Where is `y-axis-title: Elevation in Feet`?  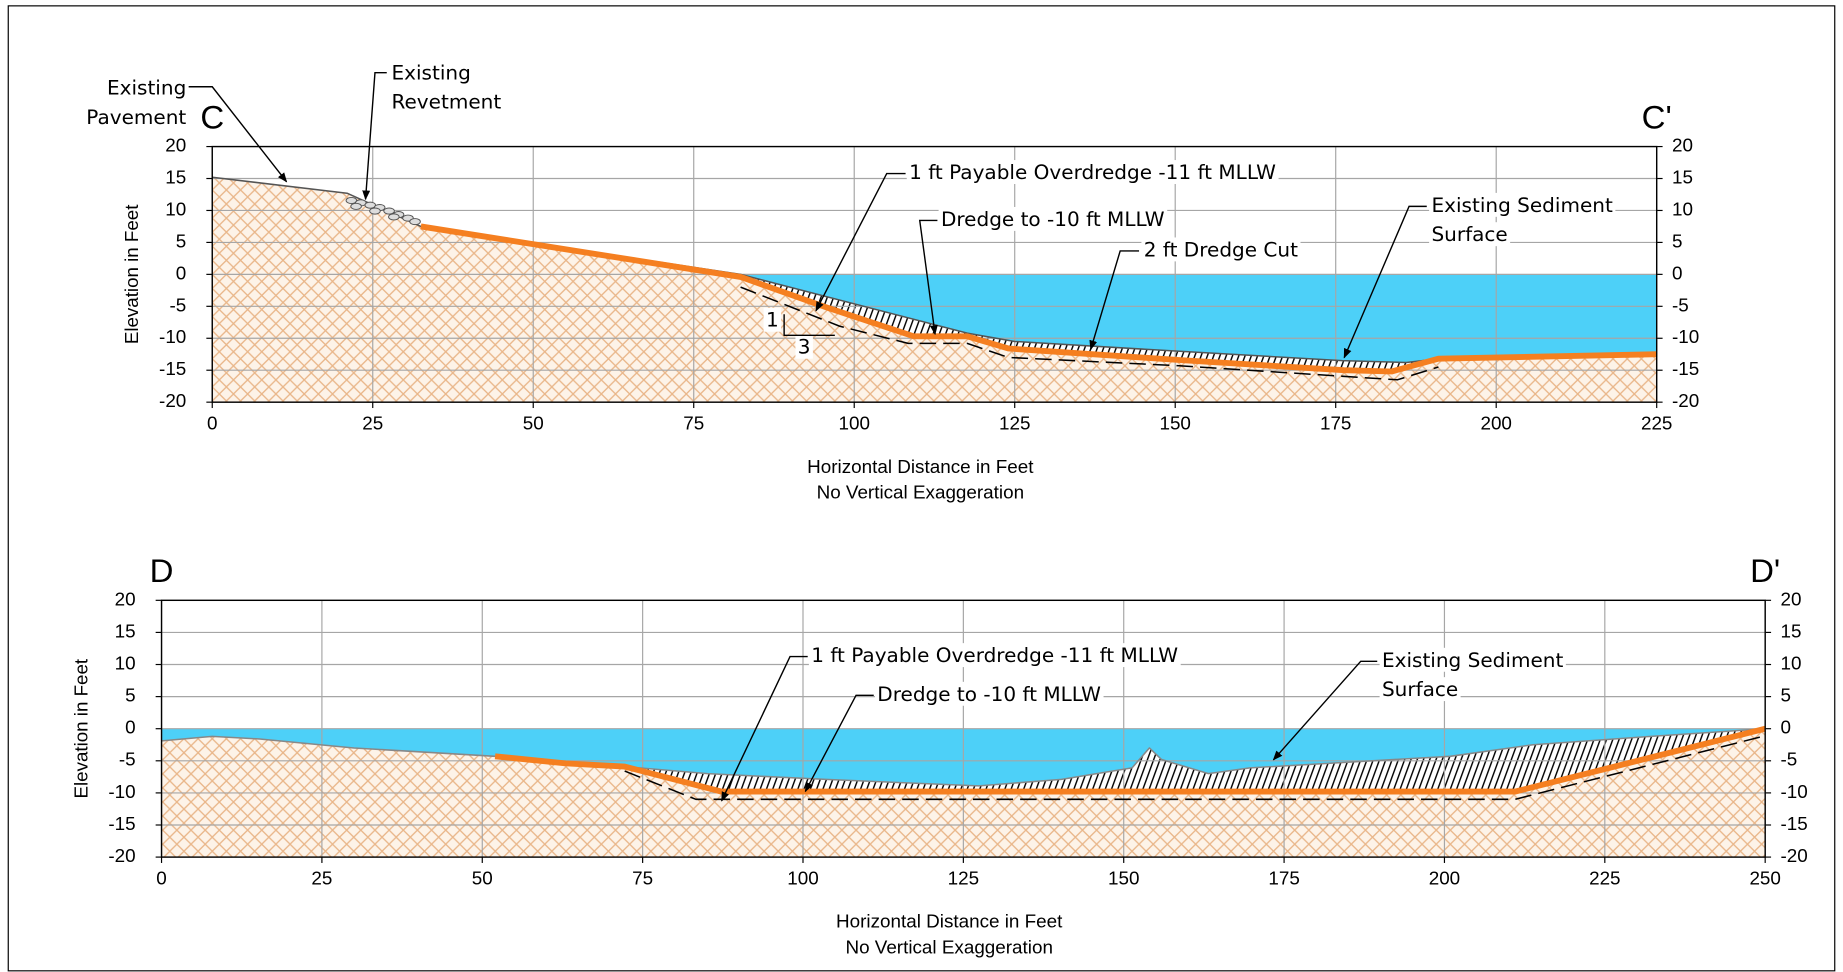 y-axis-title: Elevation in Feet is located at coordinates (80, 728).